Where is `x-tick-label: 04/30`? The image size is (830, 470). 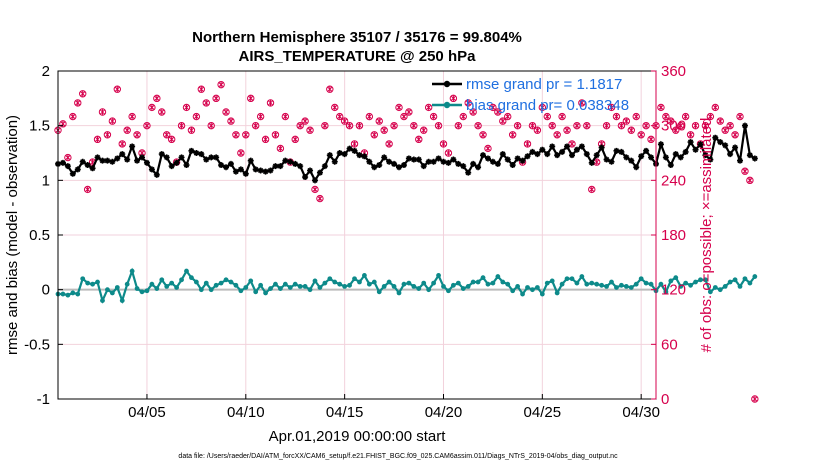 x-tick-label: 04/30 is located at coordinates (641, 412).